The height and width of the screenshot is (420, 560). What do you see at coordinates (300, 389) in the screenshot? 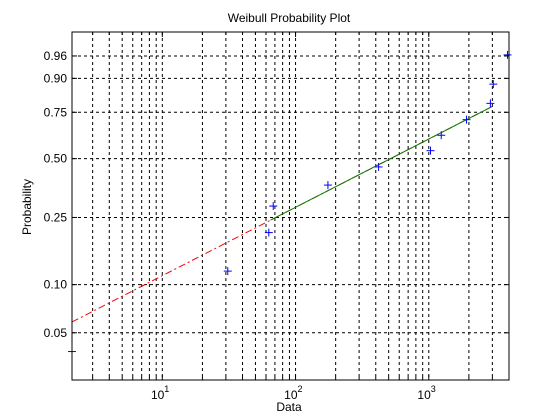
I see `x-tick-label-exponent: 2` at bounding box center [300, 389].